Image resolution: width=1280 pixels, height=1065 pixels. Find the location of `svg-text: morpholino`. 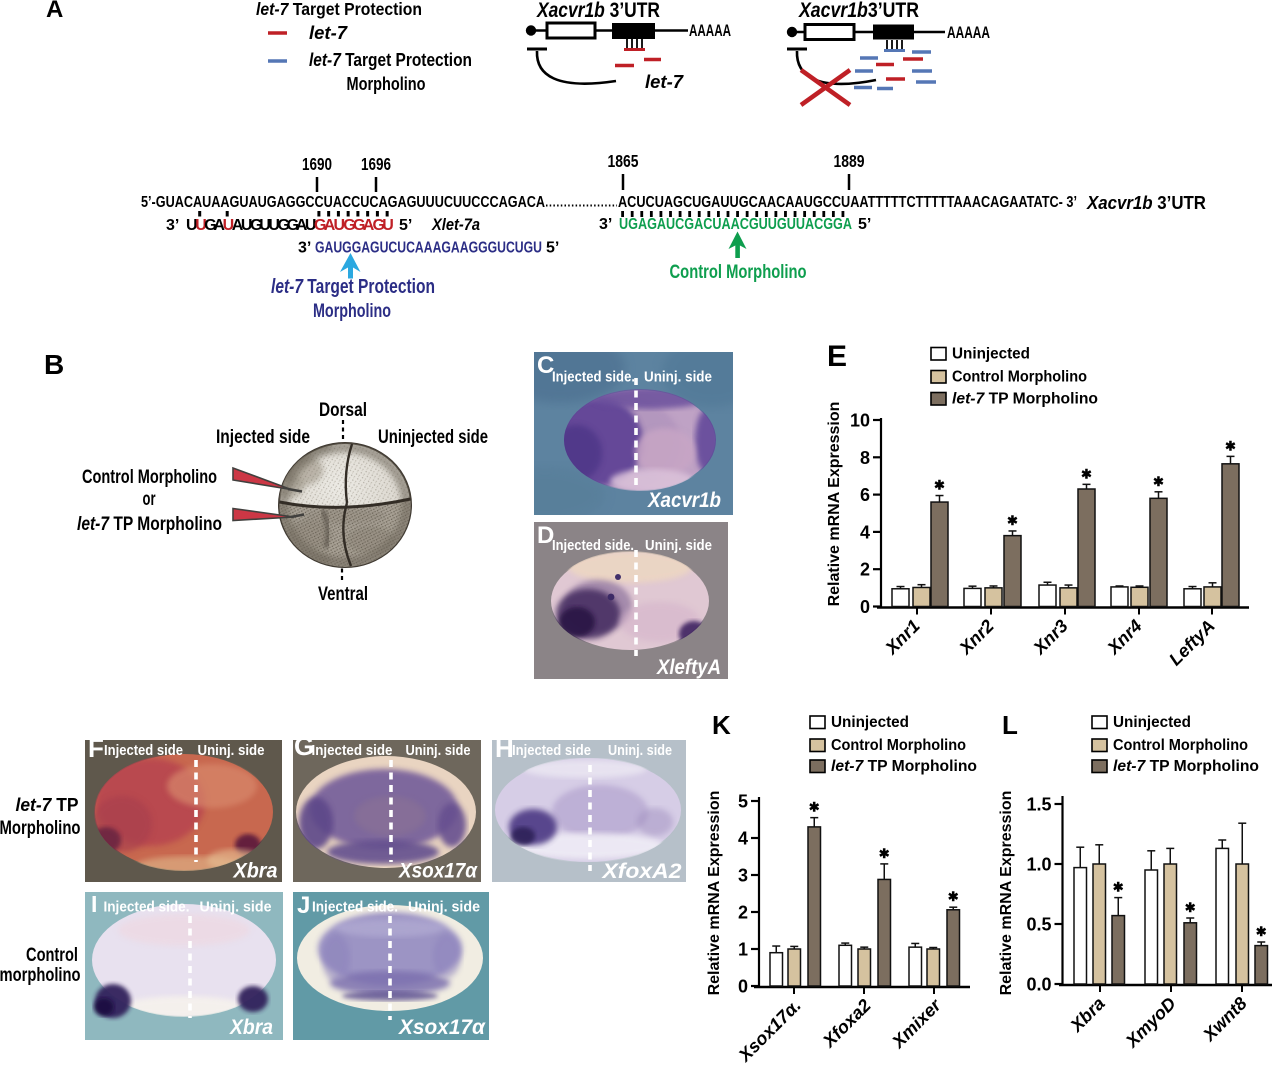

svg-text: morpholino is located at coordinates (40, 975).